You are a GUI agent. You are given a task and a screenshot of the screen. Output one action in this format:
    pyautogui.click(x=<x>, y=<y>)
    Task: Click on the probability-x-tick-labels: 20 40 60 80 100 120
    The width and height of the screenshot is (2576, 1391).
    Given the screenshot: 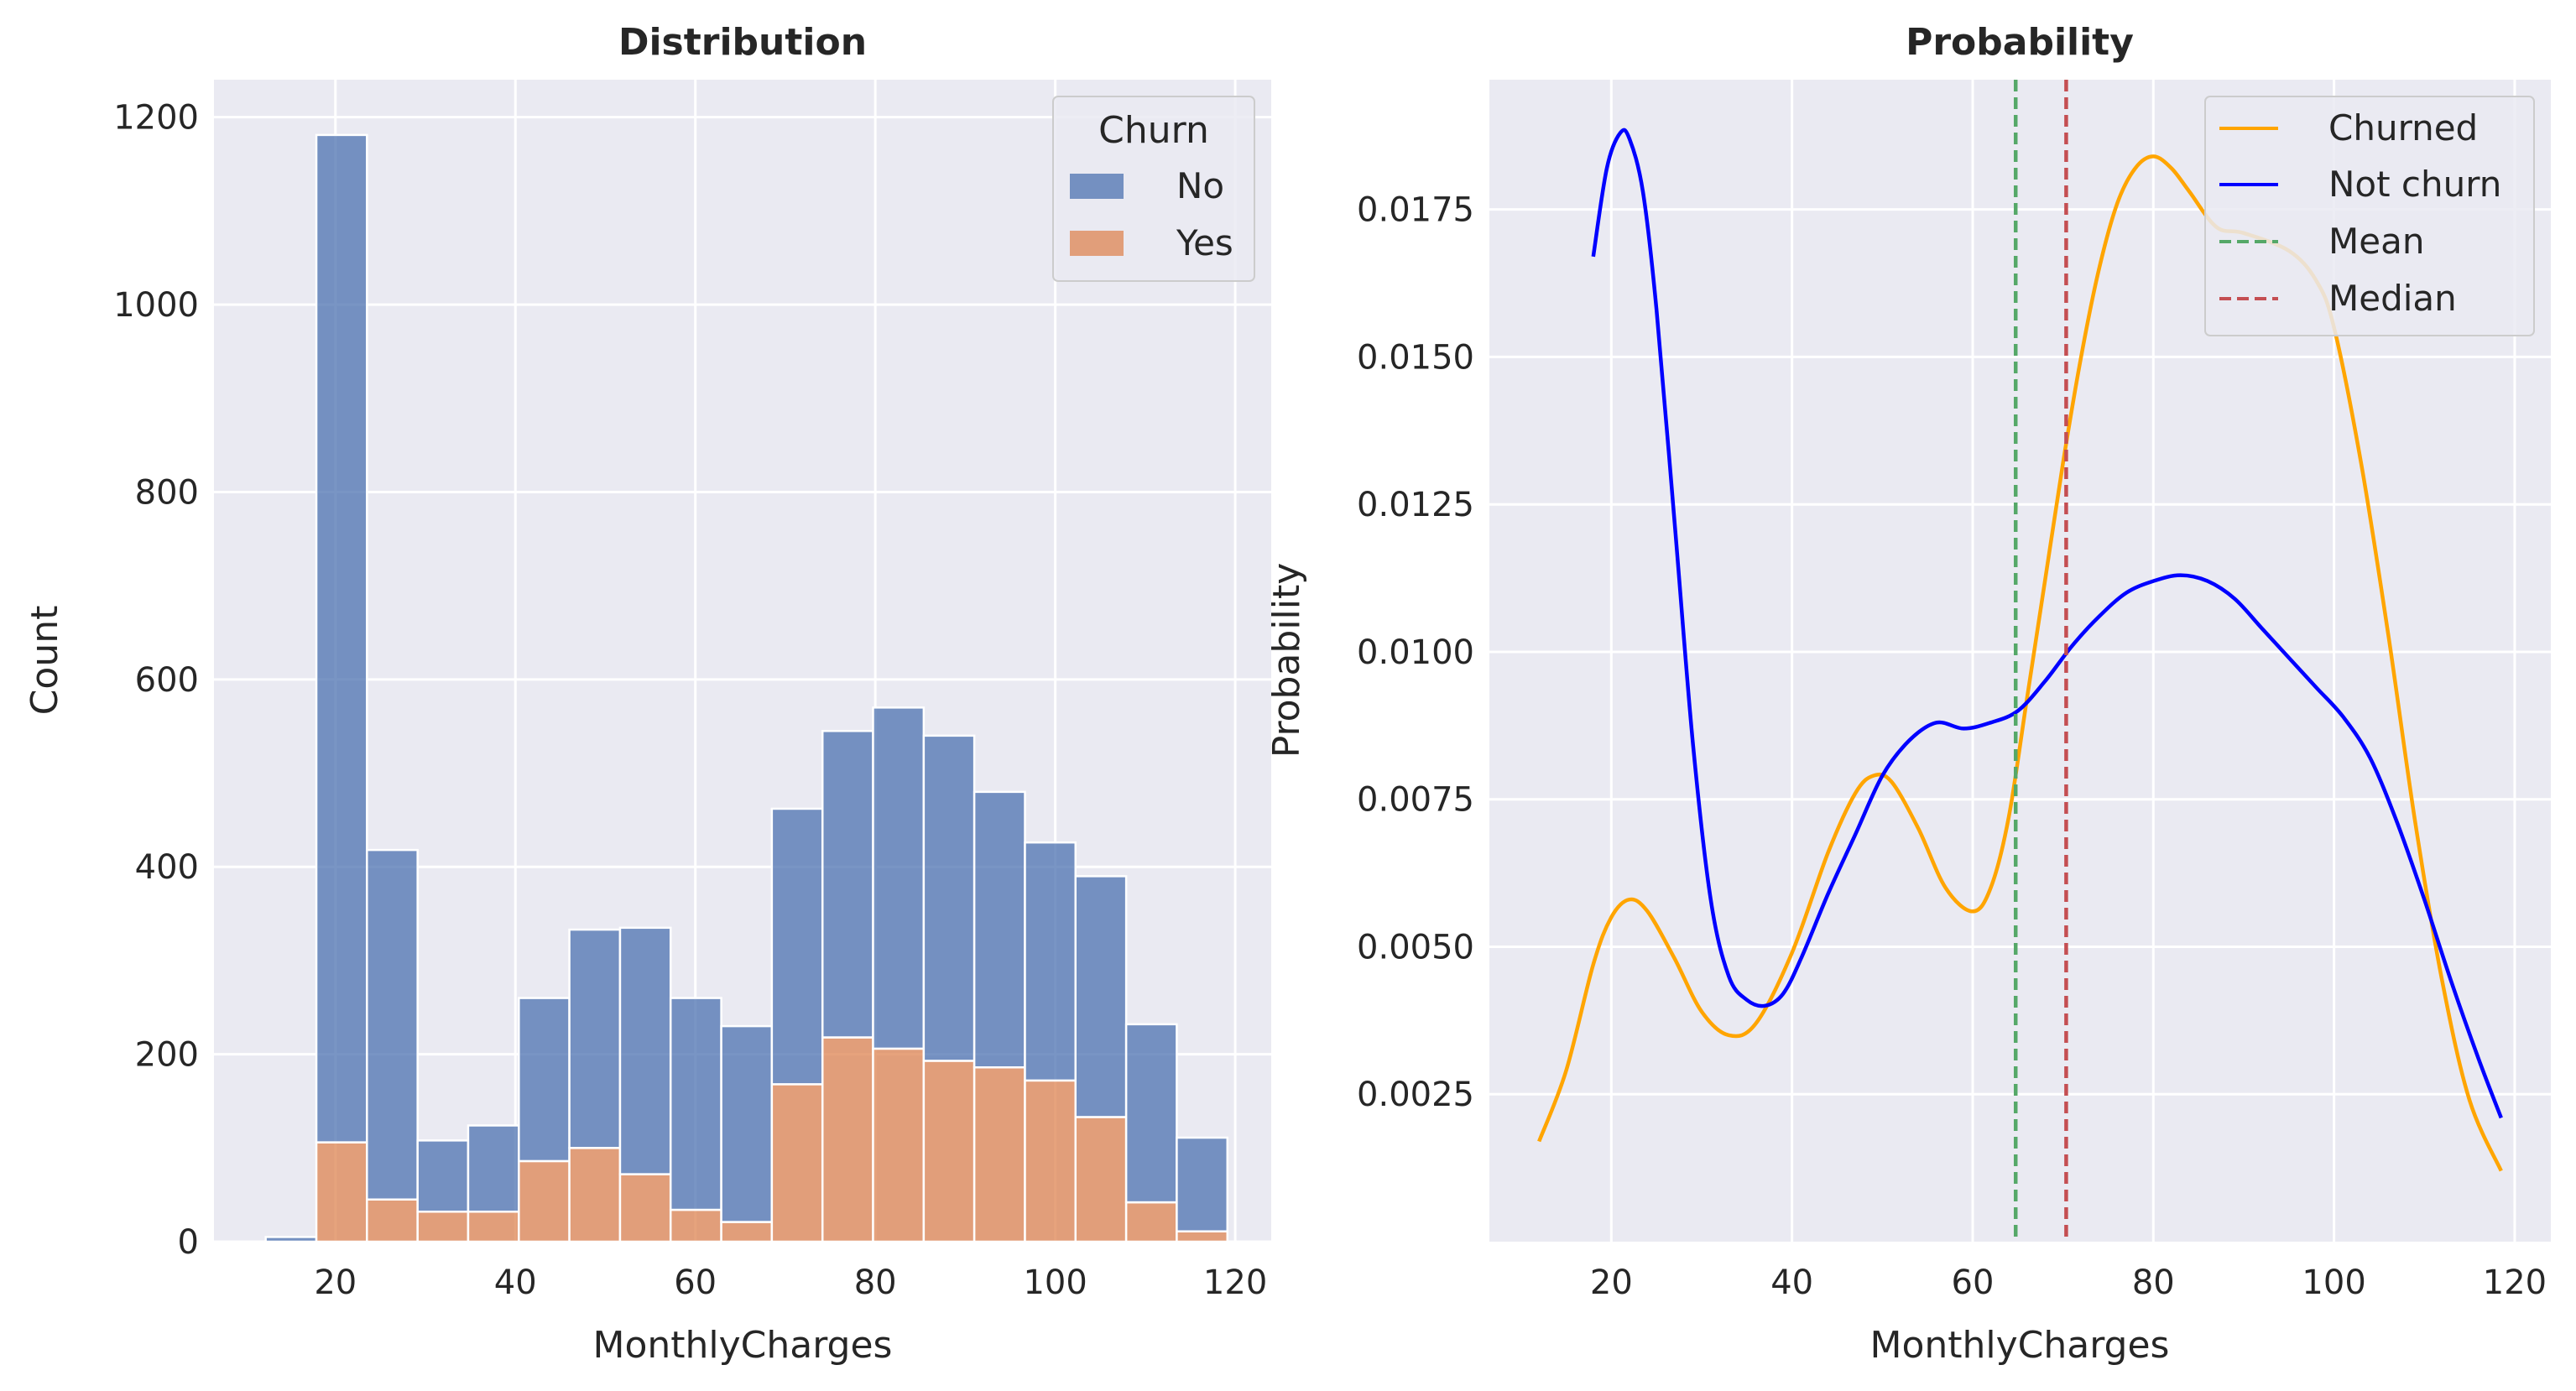 What is the action you would take?
    pyautogui.click(x=2068, y=1282)
    